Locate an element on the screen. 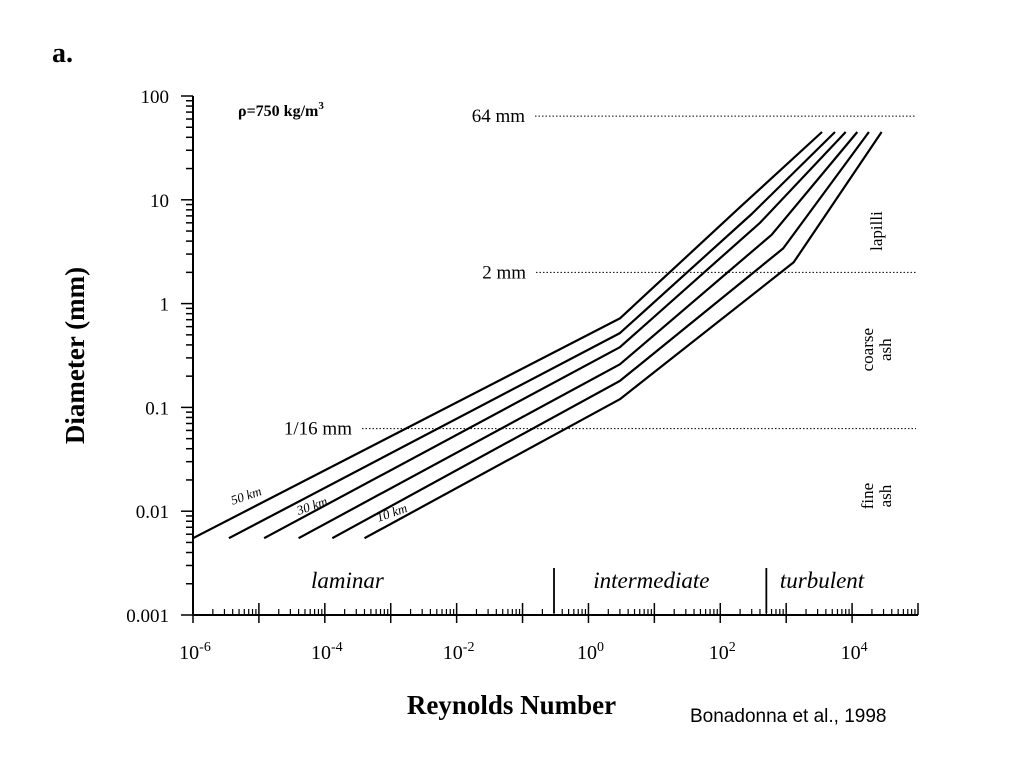 Image resolution: width=1024 pixels, height=768 pixels. density-label: ρ=750 kg/m3 is located at coordinates (281, 110).